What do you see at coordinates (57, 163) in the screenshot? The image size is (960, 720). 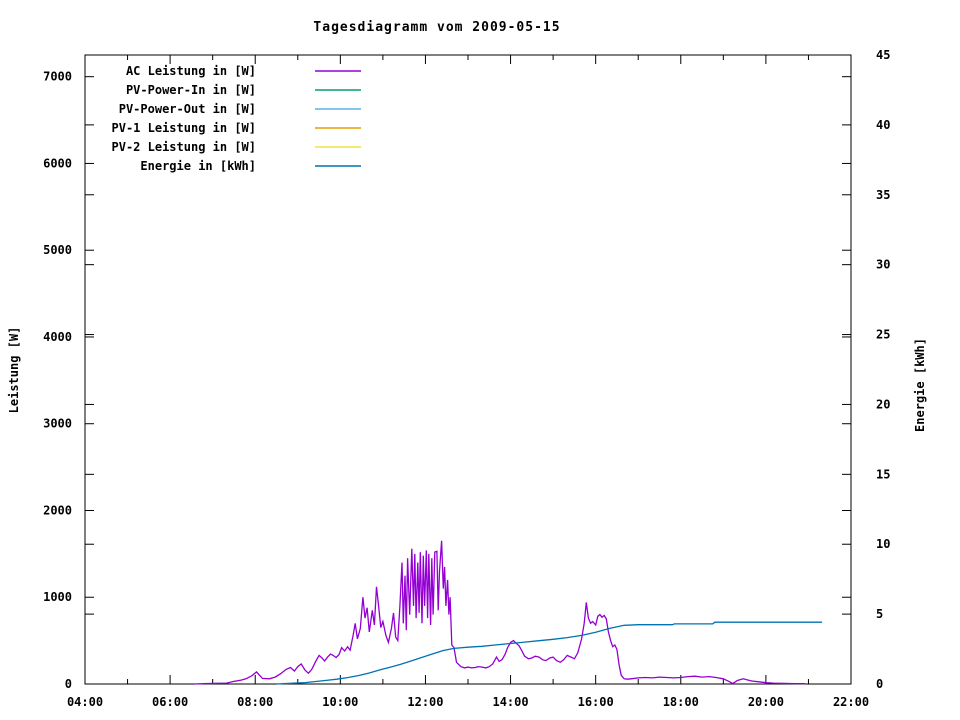 I see `y-left-tick-label: 6000` at bounding box center [57, 163].